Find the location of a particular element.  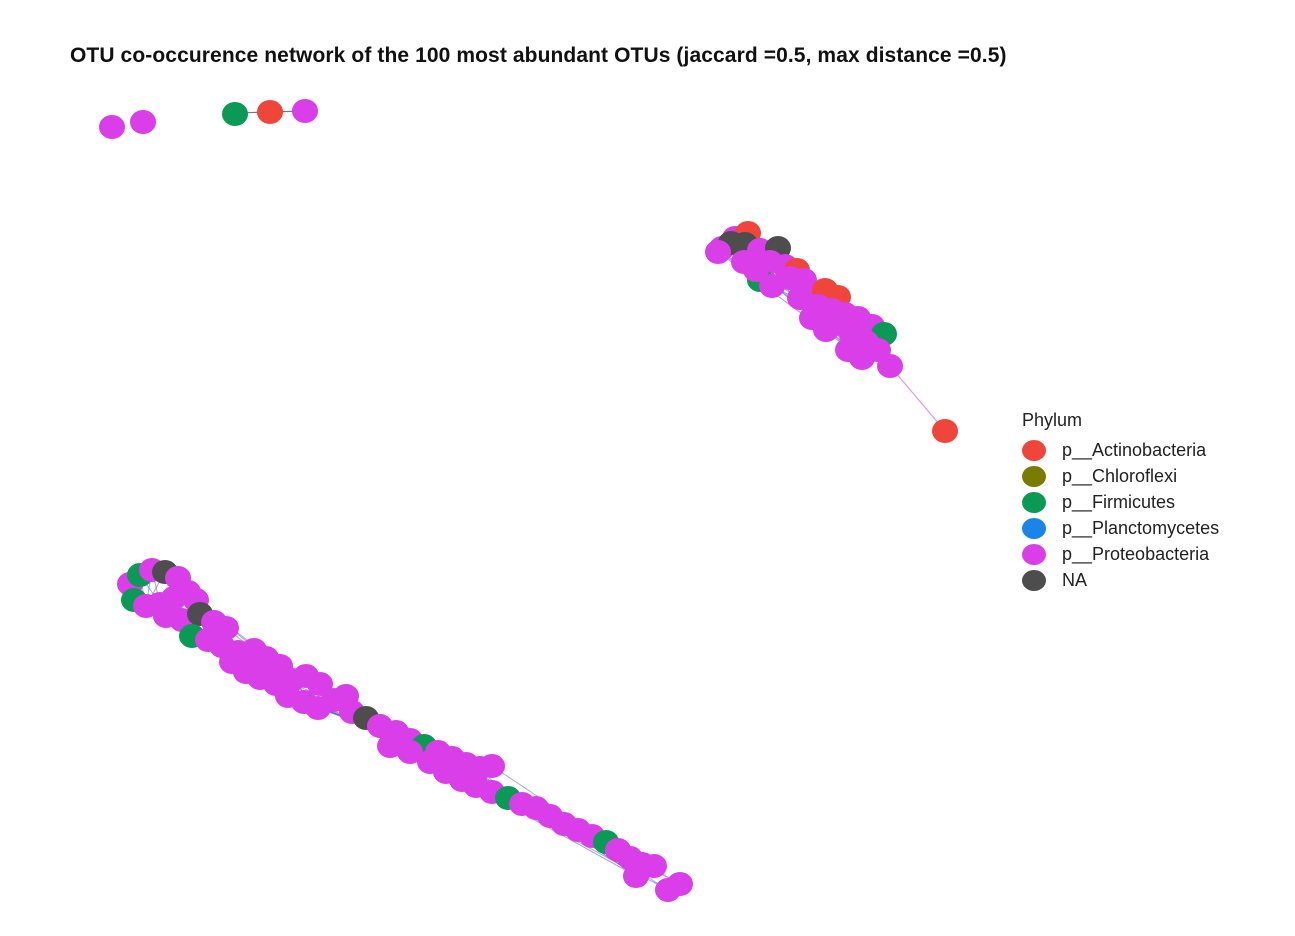

legend-title: Phylum is located at coordinates (1052, 420).